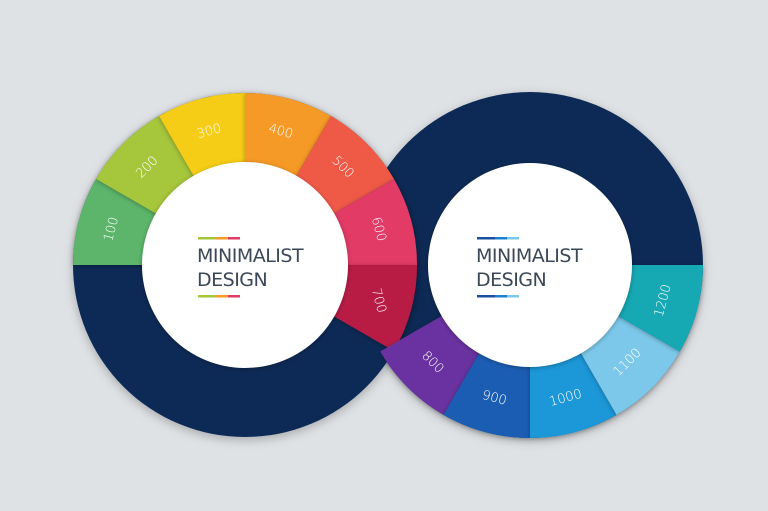  I want to click on right-title: MINIMALIST DESIGN, so click(529, 267).